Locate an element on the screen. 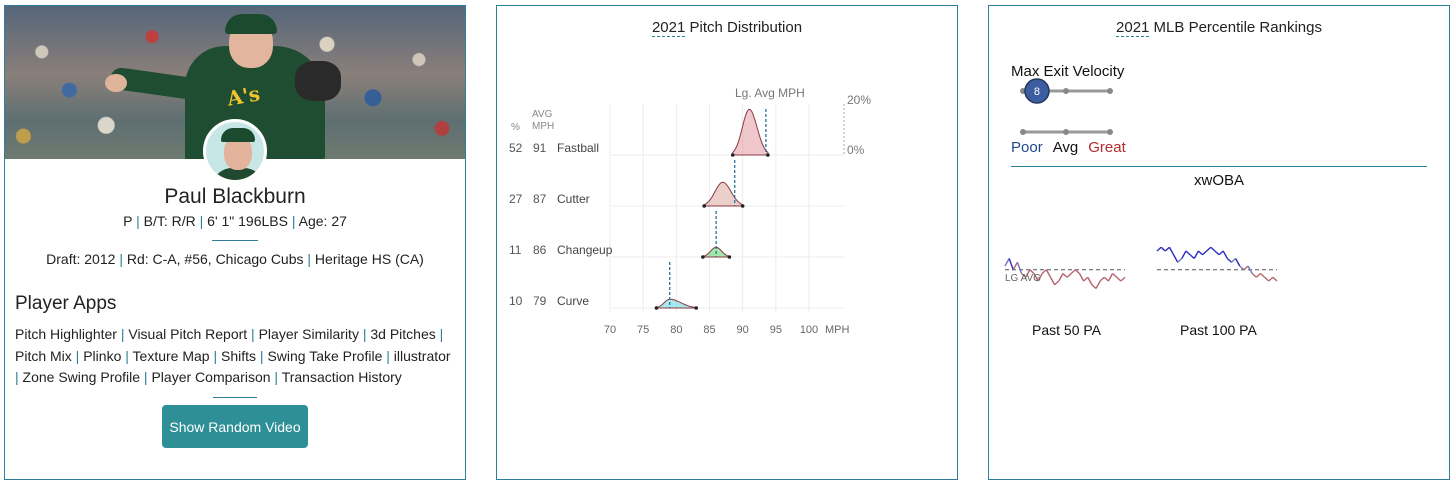 Image resolution: width=1456 pixels, height=487 pixels. draft-label: Draft: is located at coordinates (63, 259).